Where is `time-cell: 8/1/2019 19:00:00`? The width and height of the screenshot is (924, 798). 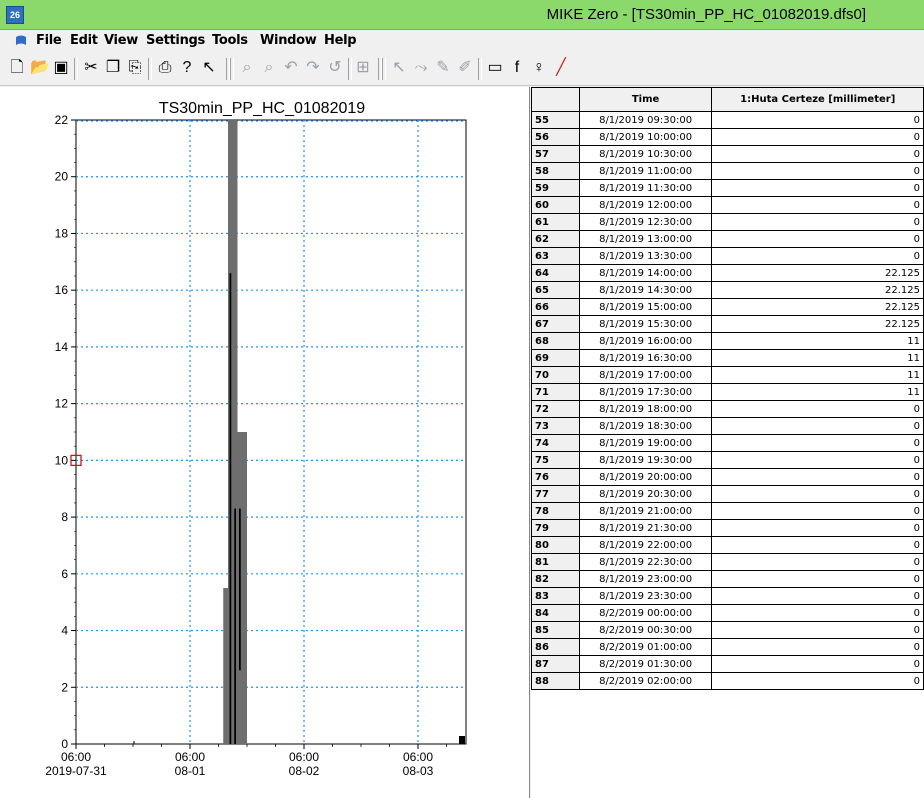 time-cell: 8/1/2019 19:00:00 is located at coordinates (645, 443).